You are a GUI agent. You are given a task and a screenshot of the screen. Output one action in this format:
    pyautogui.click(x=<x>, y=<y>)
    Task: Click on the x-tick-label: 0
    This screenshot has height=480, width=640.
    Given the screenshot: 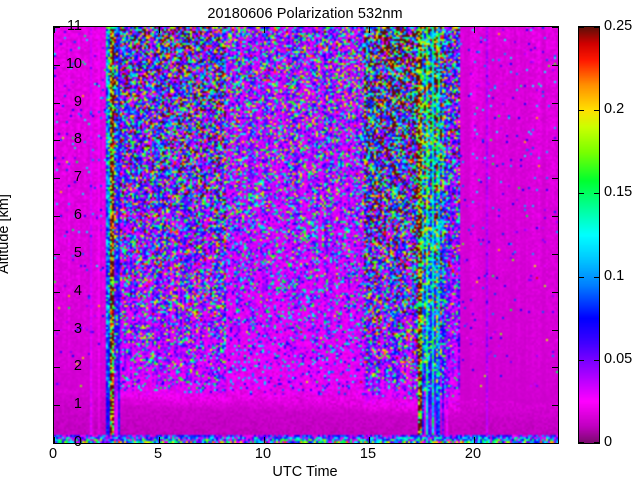 What is the action you would take?
    pyautogui.click(x=53, y=454)
    